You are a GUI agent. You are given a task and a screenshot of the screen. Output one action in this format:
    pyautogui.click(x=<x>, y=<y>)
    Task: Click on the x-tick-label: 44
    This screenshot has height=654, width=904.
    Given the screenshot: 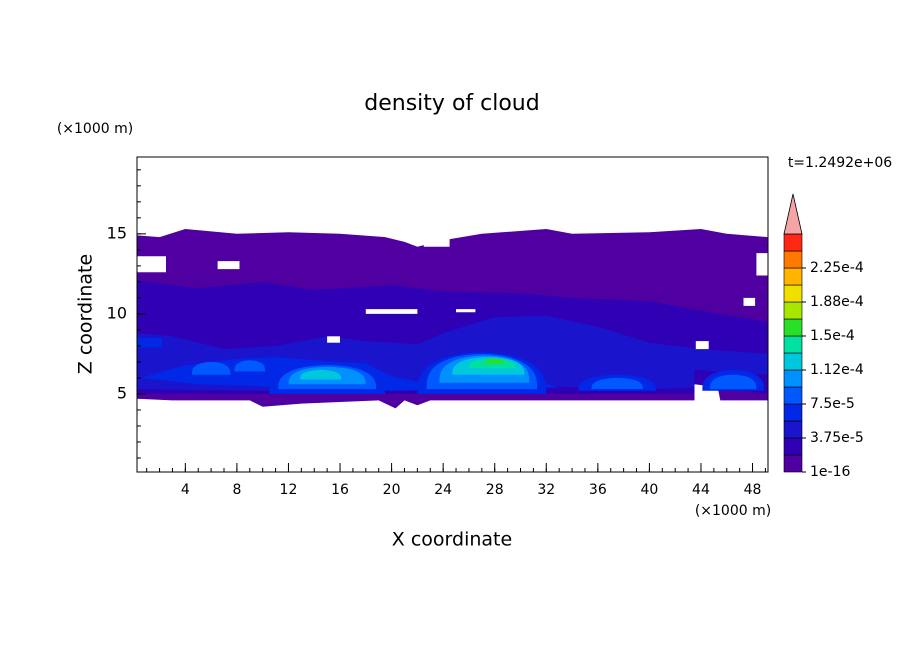 What is the action you would take?
    pyautogui.click(x=701, y=490)
    